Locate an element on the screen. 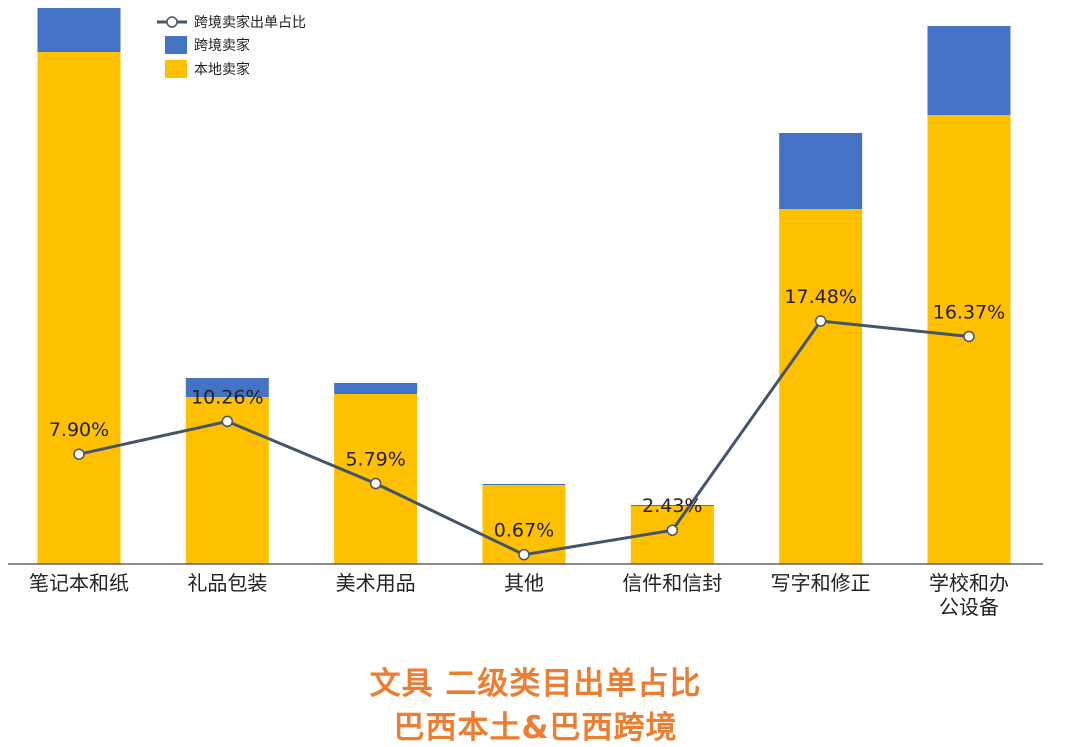 The height and width of the screenshot is (747, 1071). category-label-1: 礼品包装 is located at coordinates (227, 583).